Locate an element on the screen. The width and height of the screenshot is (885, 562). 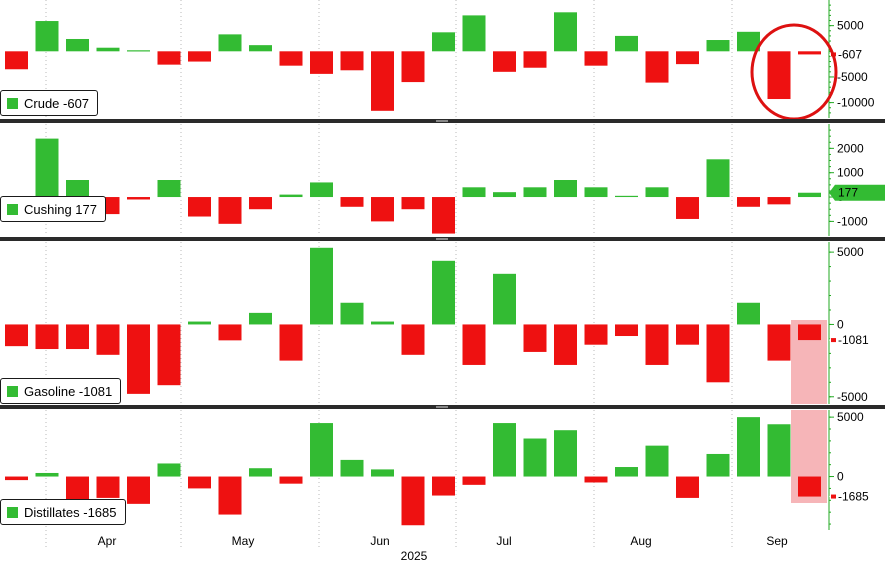
legend-label: Gasoline -1081 is located at coordinates (68, 391).